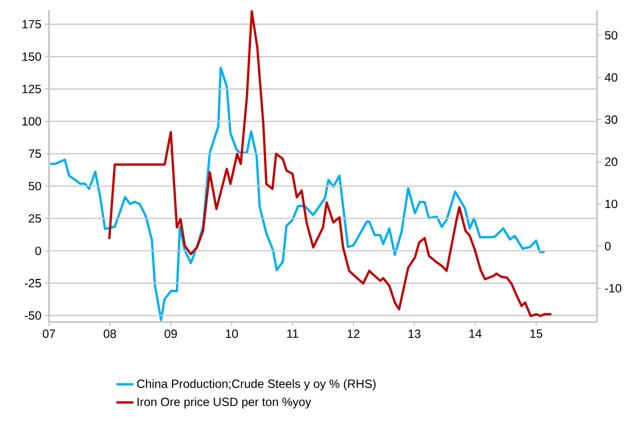 The width and height of the screenshot is (635, 423). I want to click on x-tick-label: 08, so click(110, 334).